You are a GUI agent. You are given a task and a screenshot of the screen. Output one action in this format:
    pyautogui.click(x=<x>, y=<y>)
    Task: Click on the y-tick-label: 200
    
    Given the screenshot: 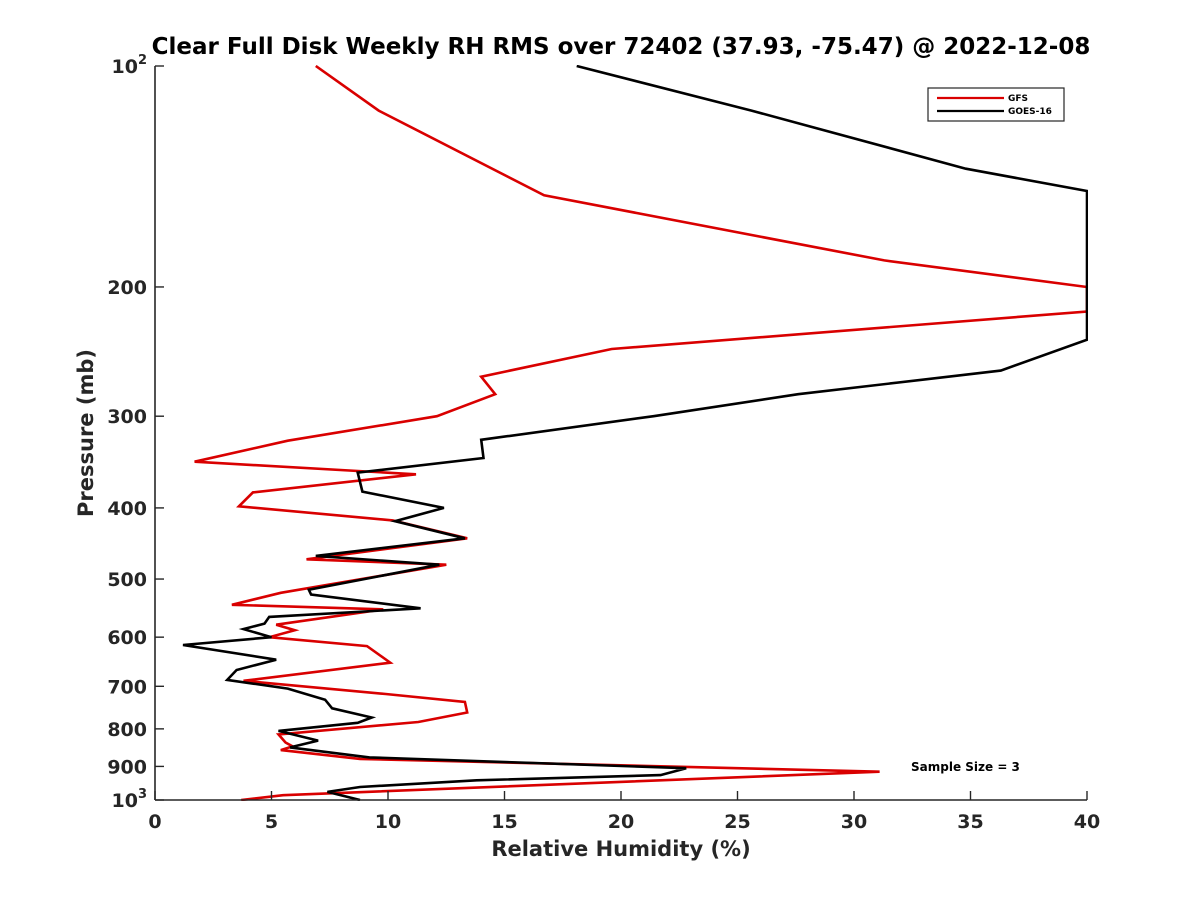 What is the action you would take?
    pyautogui.click(x=127, y=288)
    